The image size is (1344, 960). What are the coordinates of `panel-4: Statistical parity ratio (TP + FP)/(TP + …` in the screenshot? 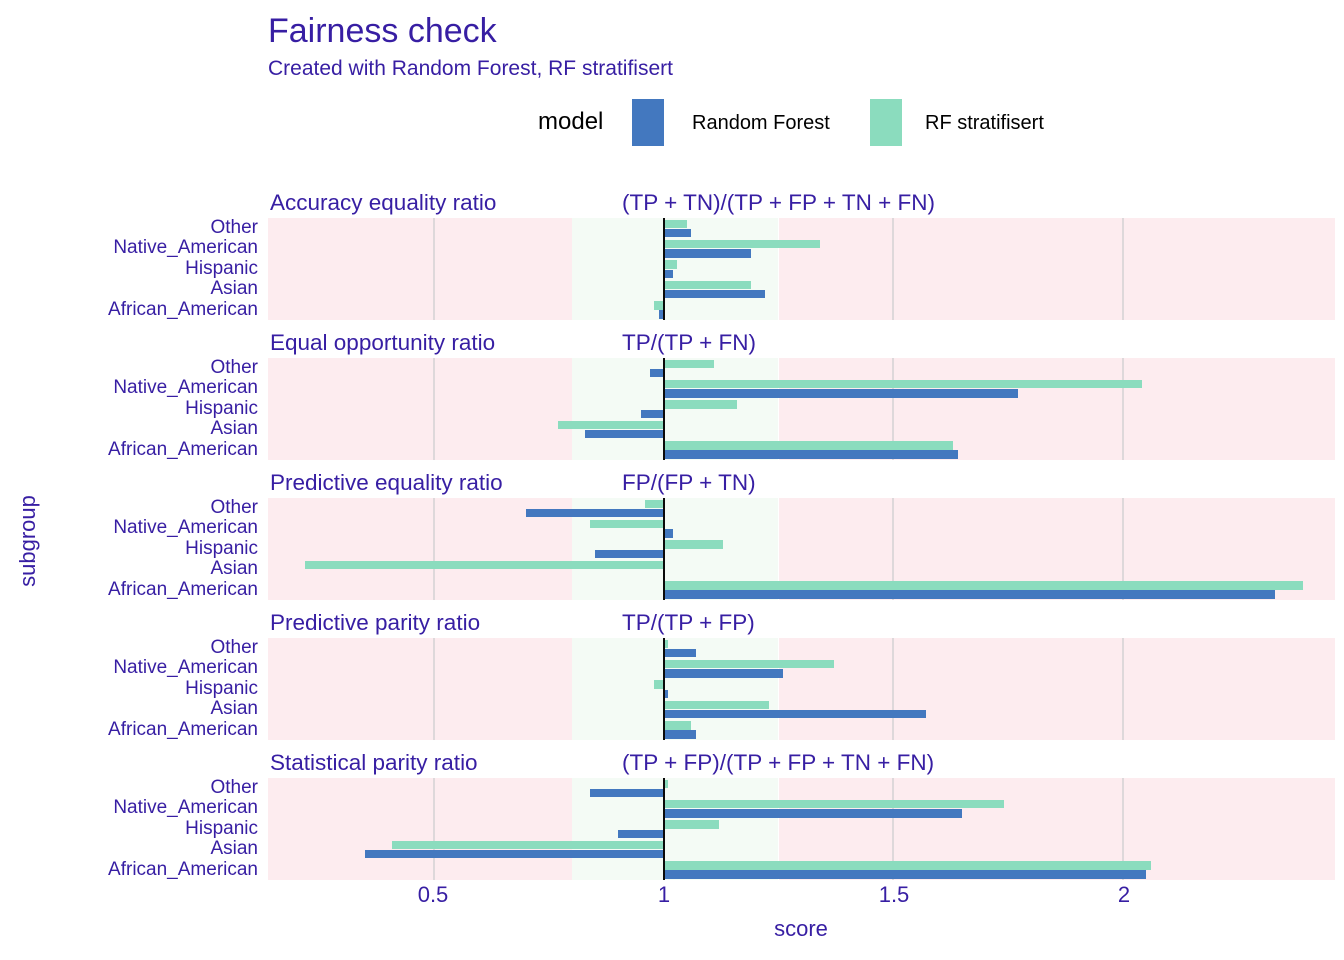 It's located at (801, 820).